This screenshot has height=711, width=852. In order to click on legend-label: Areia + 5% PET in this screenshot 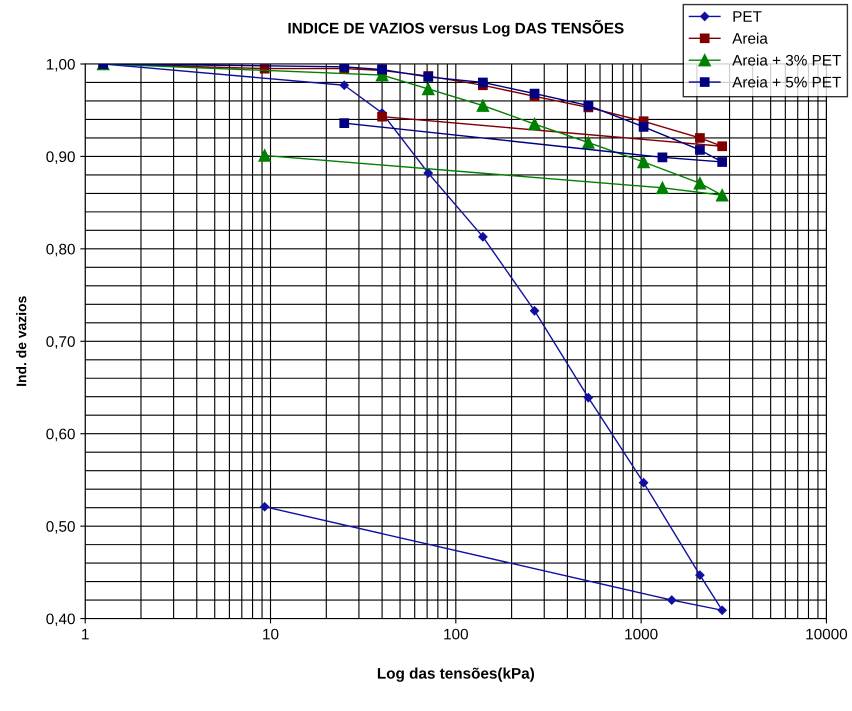, I will do `click(786, 82)`.